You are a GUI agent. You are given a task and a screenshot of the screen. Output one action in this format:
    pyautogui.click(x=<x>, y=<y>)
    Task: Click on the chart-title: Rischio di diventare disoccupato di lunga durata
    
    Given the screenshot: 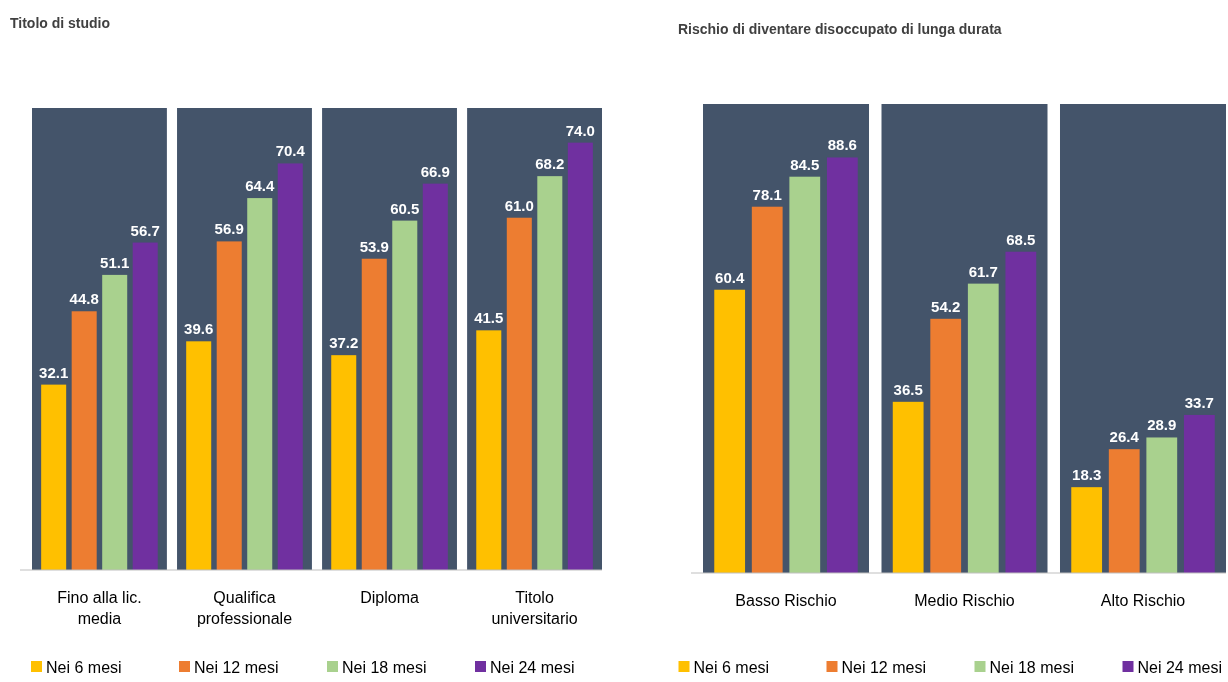 What is the action you would take?
    pyautogui.click(x=840, y=29)
    